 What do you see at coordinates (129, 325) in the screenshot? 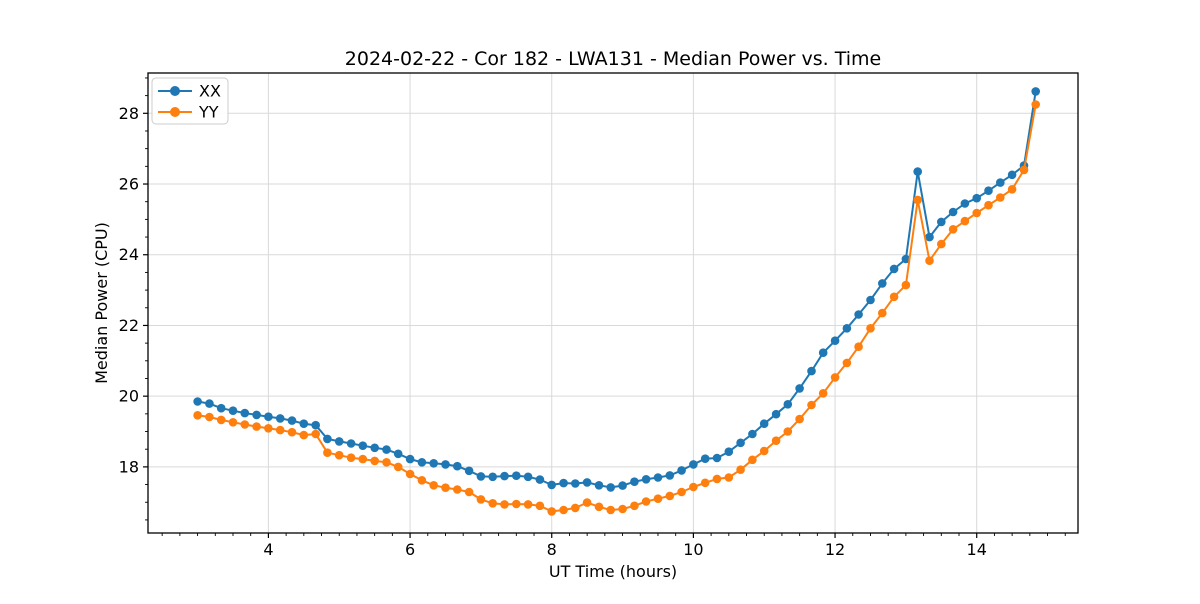
I see `y-tick-label: 22` at bounding box center [129, 325].